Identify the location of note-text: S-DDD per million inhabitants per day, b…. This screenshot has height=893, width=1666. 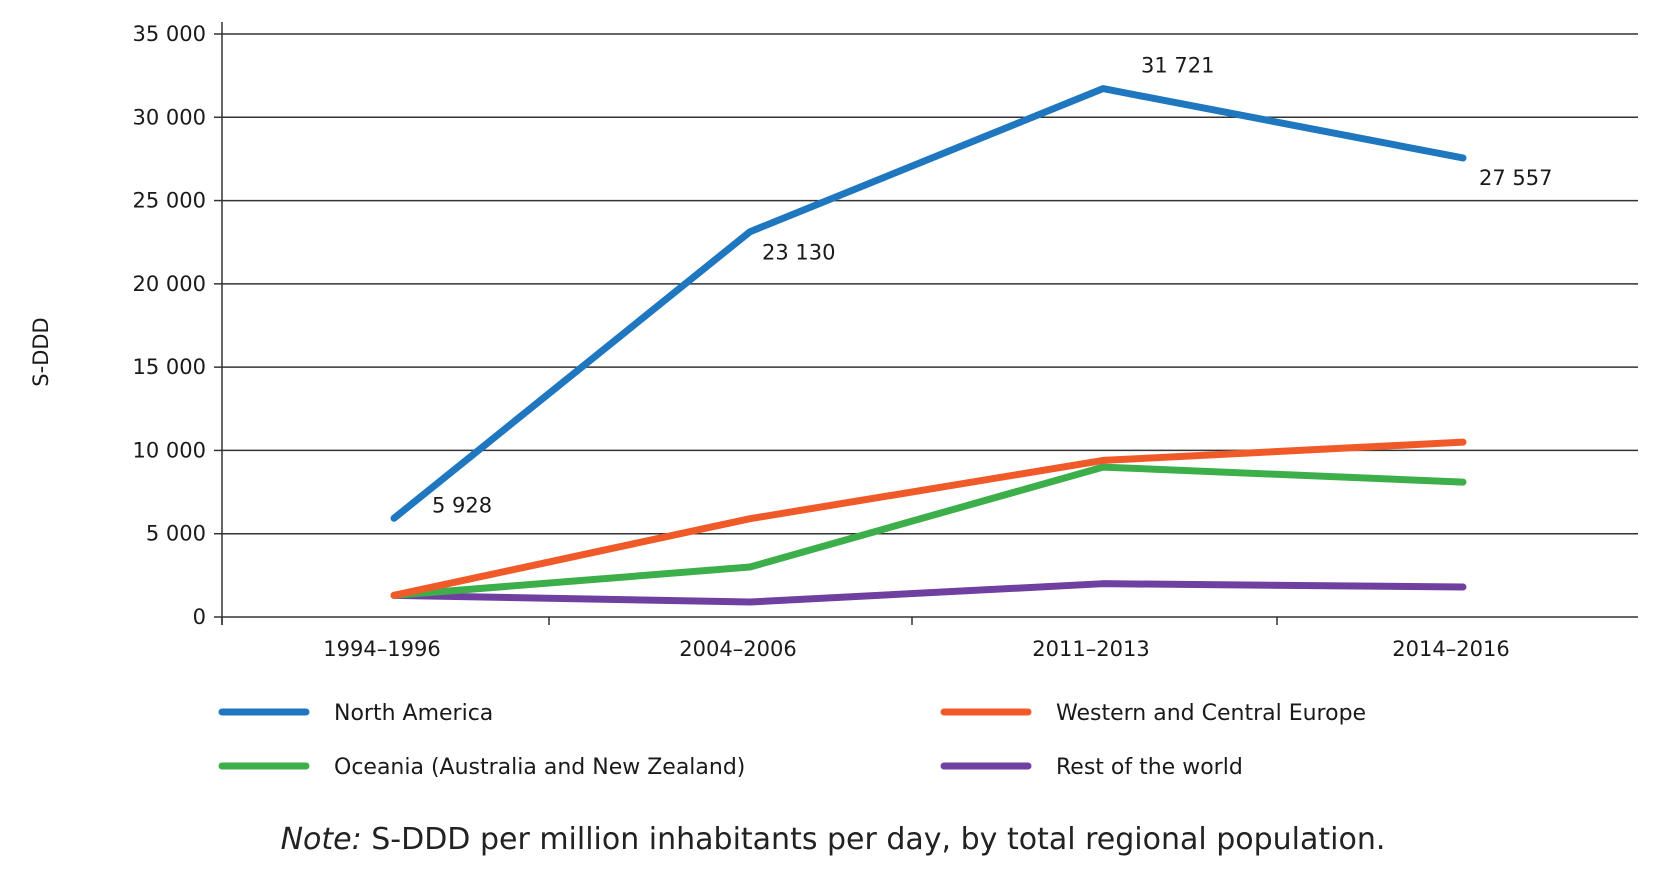
(873, 839).